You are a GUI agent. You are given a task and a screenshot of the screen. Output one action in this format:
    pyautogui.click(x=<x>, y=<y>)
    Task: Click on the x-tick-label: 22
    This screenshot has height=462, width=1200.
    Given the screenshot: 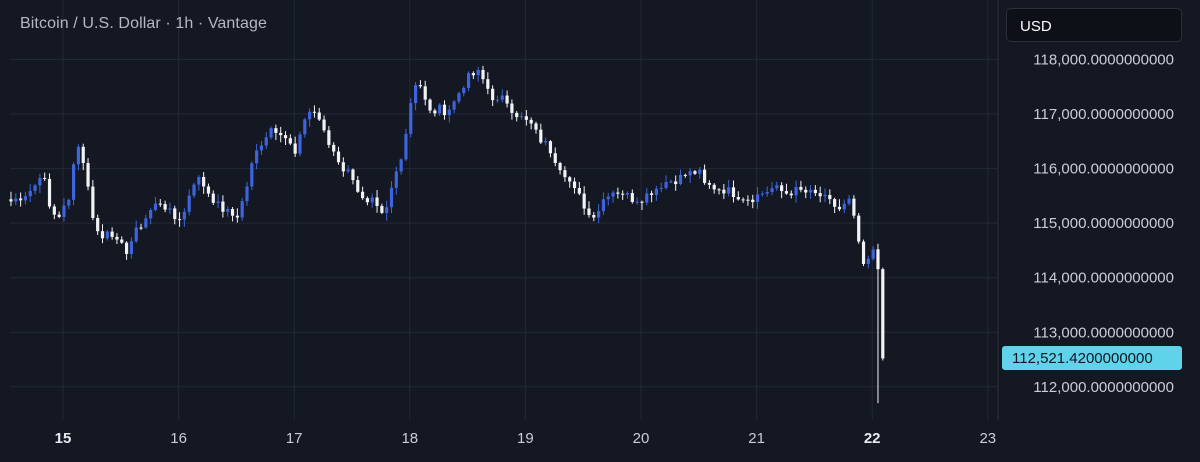 What is the action you would take?
    pyautogui.click(x=872, y=438)
    